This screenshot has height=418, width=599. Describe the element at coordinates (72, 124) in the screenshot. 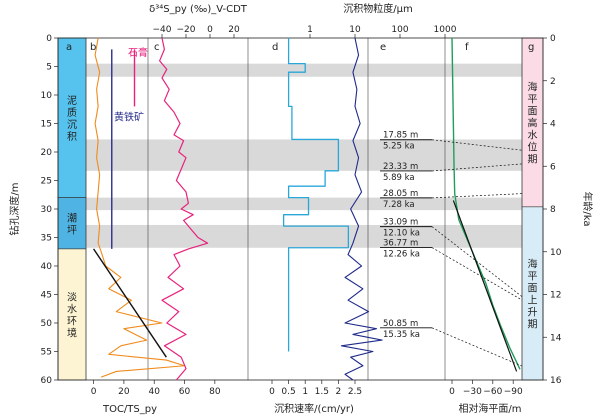

I see `lithology-label: 沉` at that location.